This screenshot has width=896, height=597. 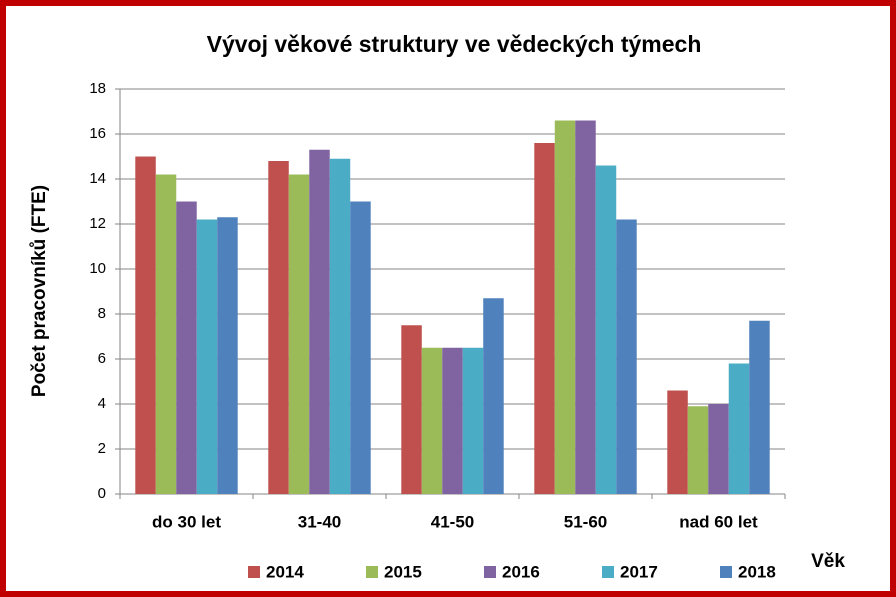 I want to click on y-tick-label: 12, so click(x=97, y=223).